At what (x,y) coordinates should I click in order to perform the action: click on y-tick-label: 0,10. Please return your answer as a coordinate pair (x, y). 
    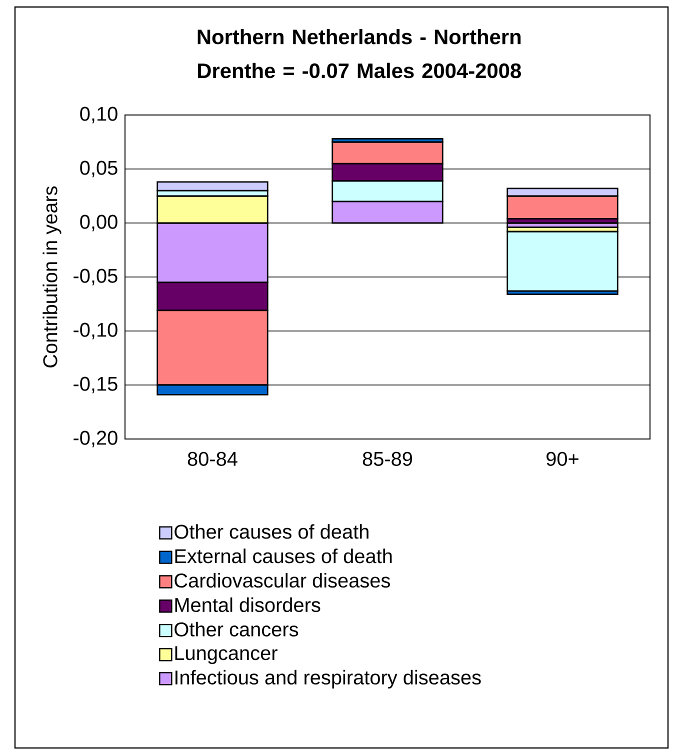
    Looking at the image, I should click on (99, 115).